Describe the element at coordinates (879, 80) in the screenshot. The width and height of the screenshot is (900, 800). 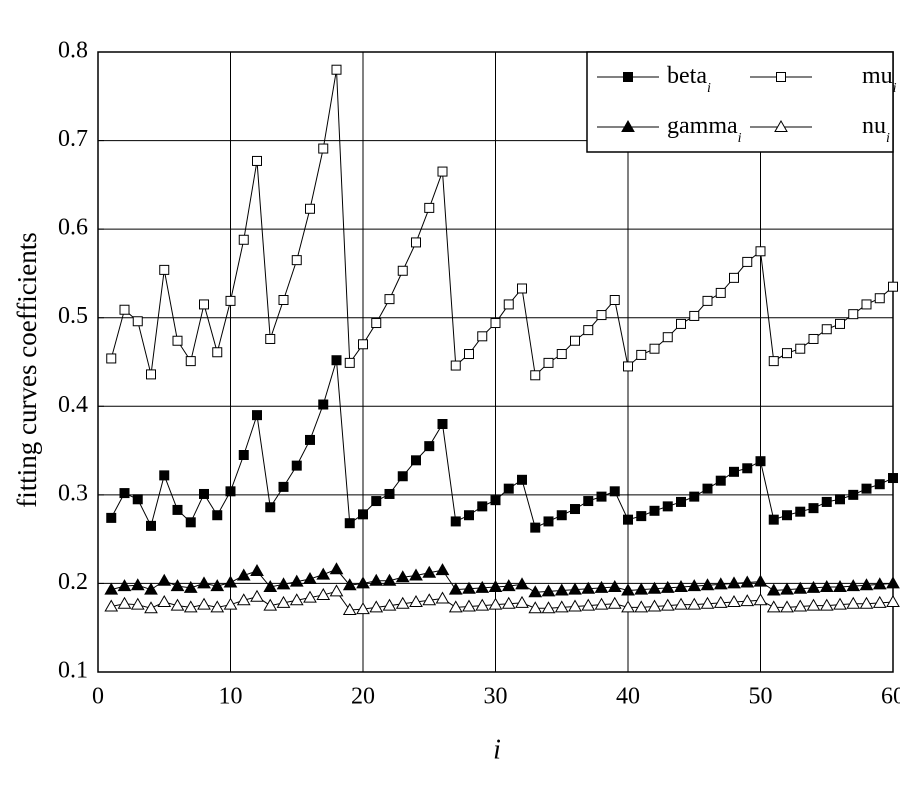
I see `legend-label: mui` at that location.